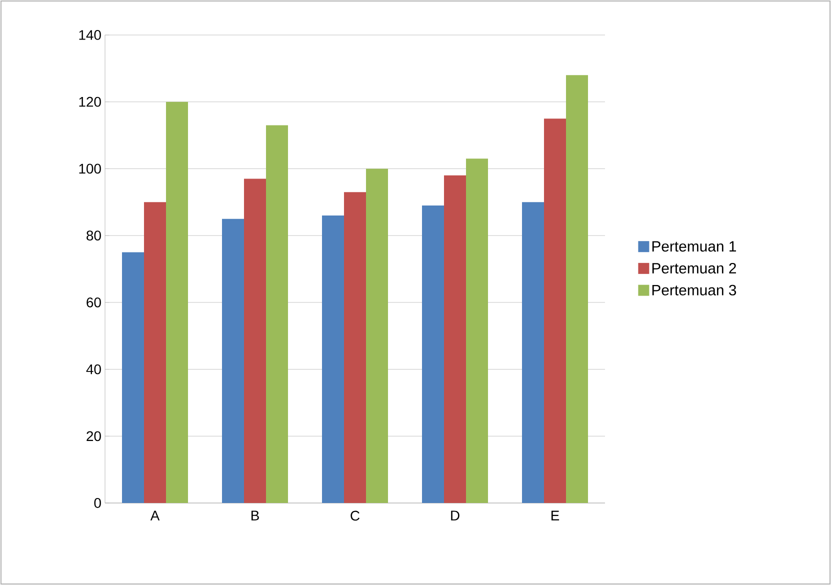 The width and height of the screenshot is (831, 585). I want to click on y-tick-label: 60, so click(93, 302).